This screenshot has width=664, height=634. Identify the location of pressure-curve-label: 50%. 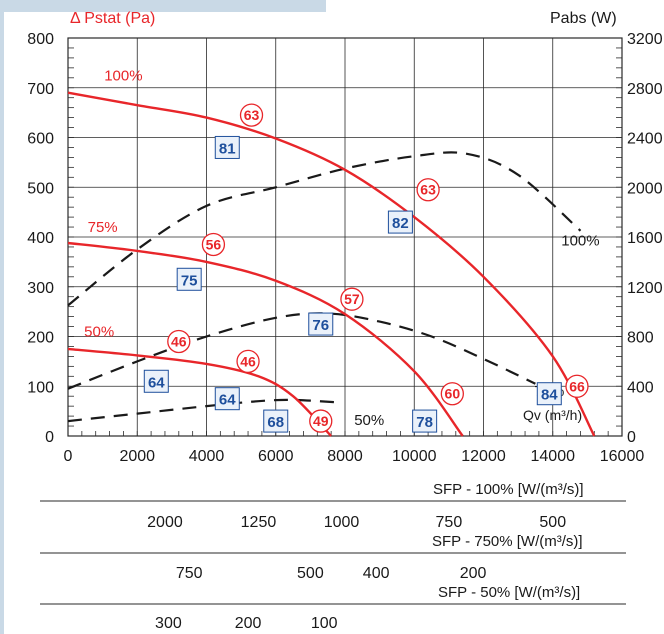
(99, 332).